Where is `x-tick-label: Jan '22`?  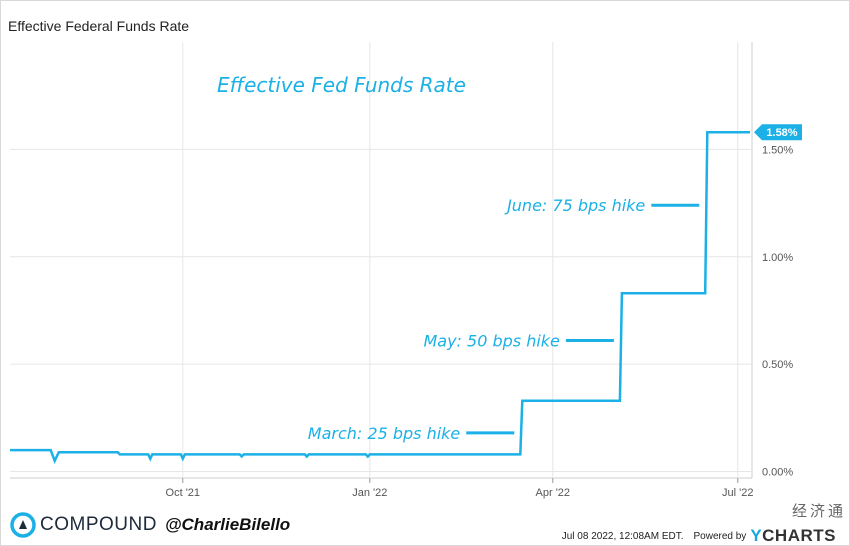 x-tick-label: Jan '22 is located at coordinates (369, 493).